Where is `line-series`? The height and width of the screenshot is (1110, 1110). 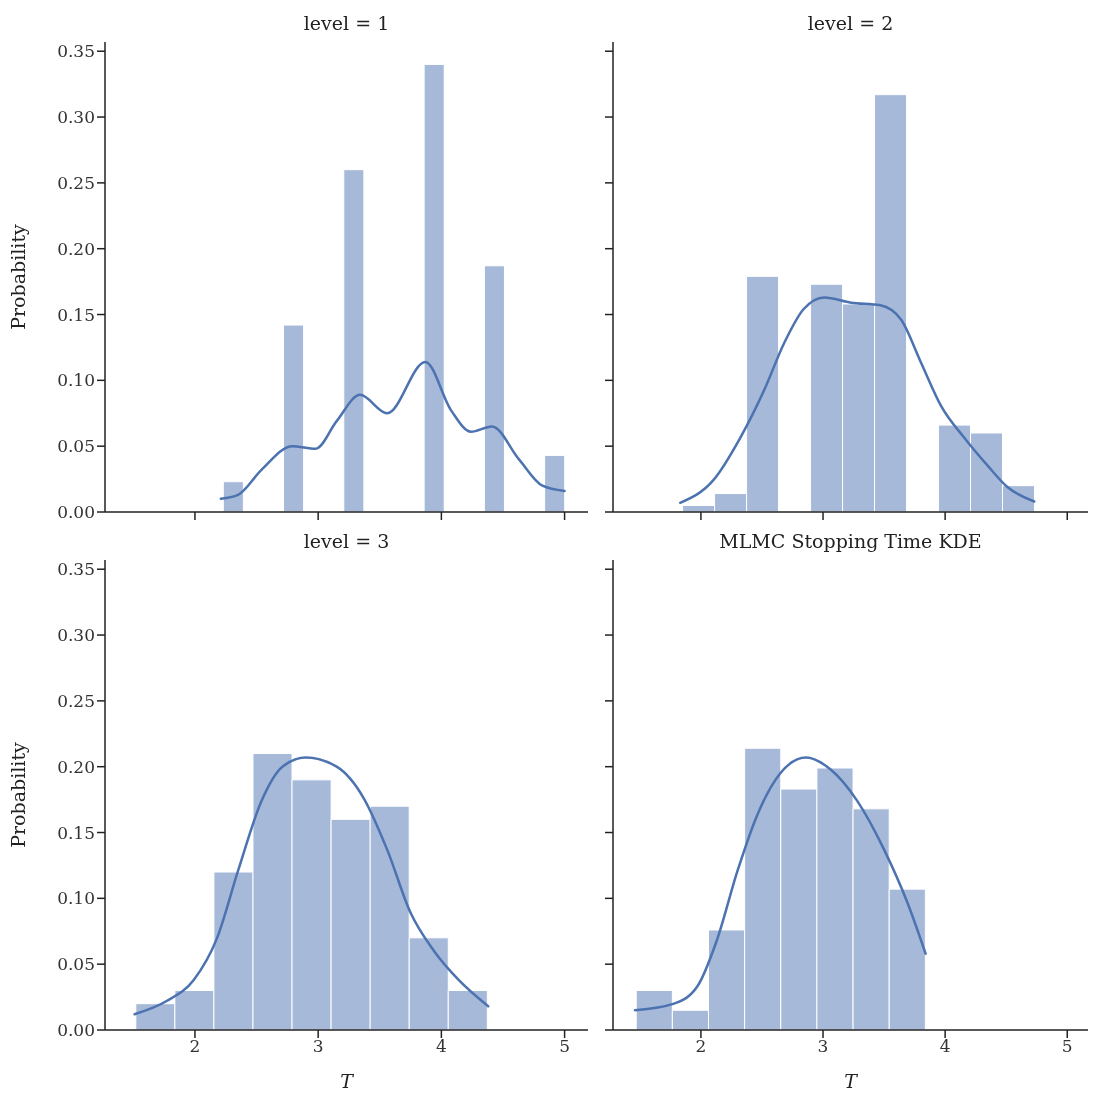
line-series is located at coordinates (392, 430).